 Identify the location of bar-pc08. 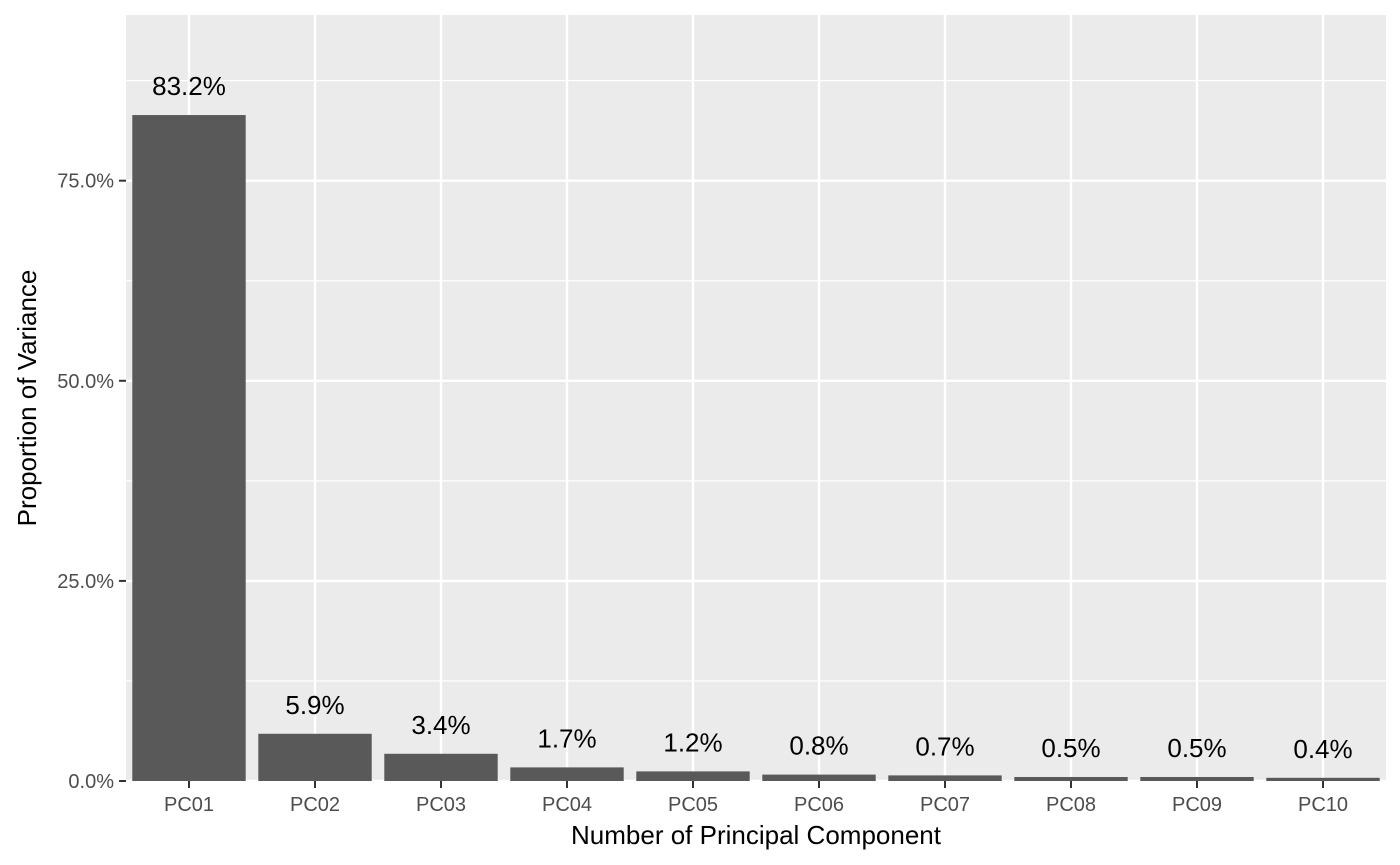
(1071, 778).